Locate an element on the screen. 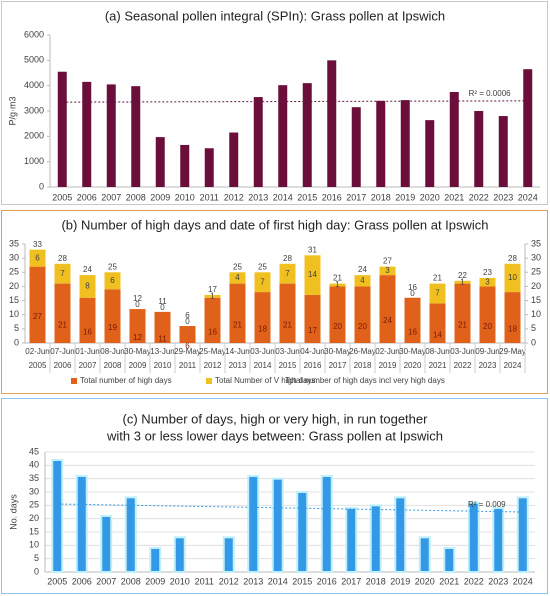  data-label: 27 is located at coordinates (37, 316).